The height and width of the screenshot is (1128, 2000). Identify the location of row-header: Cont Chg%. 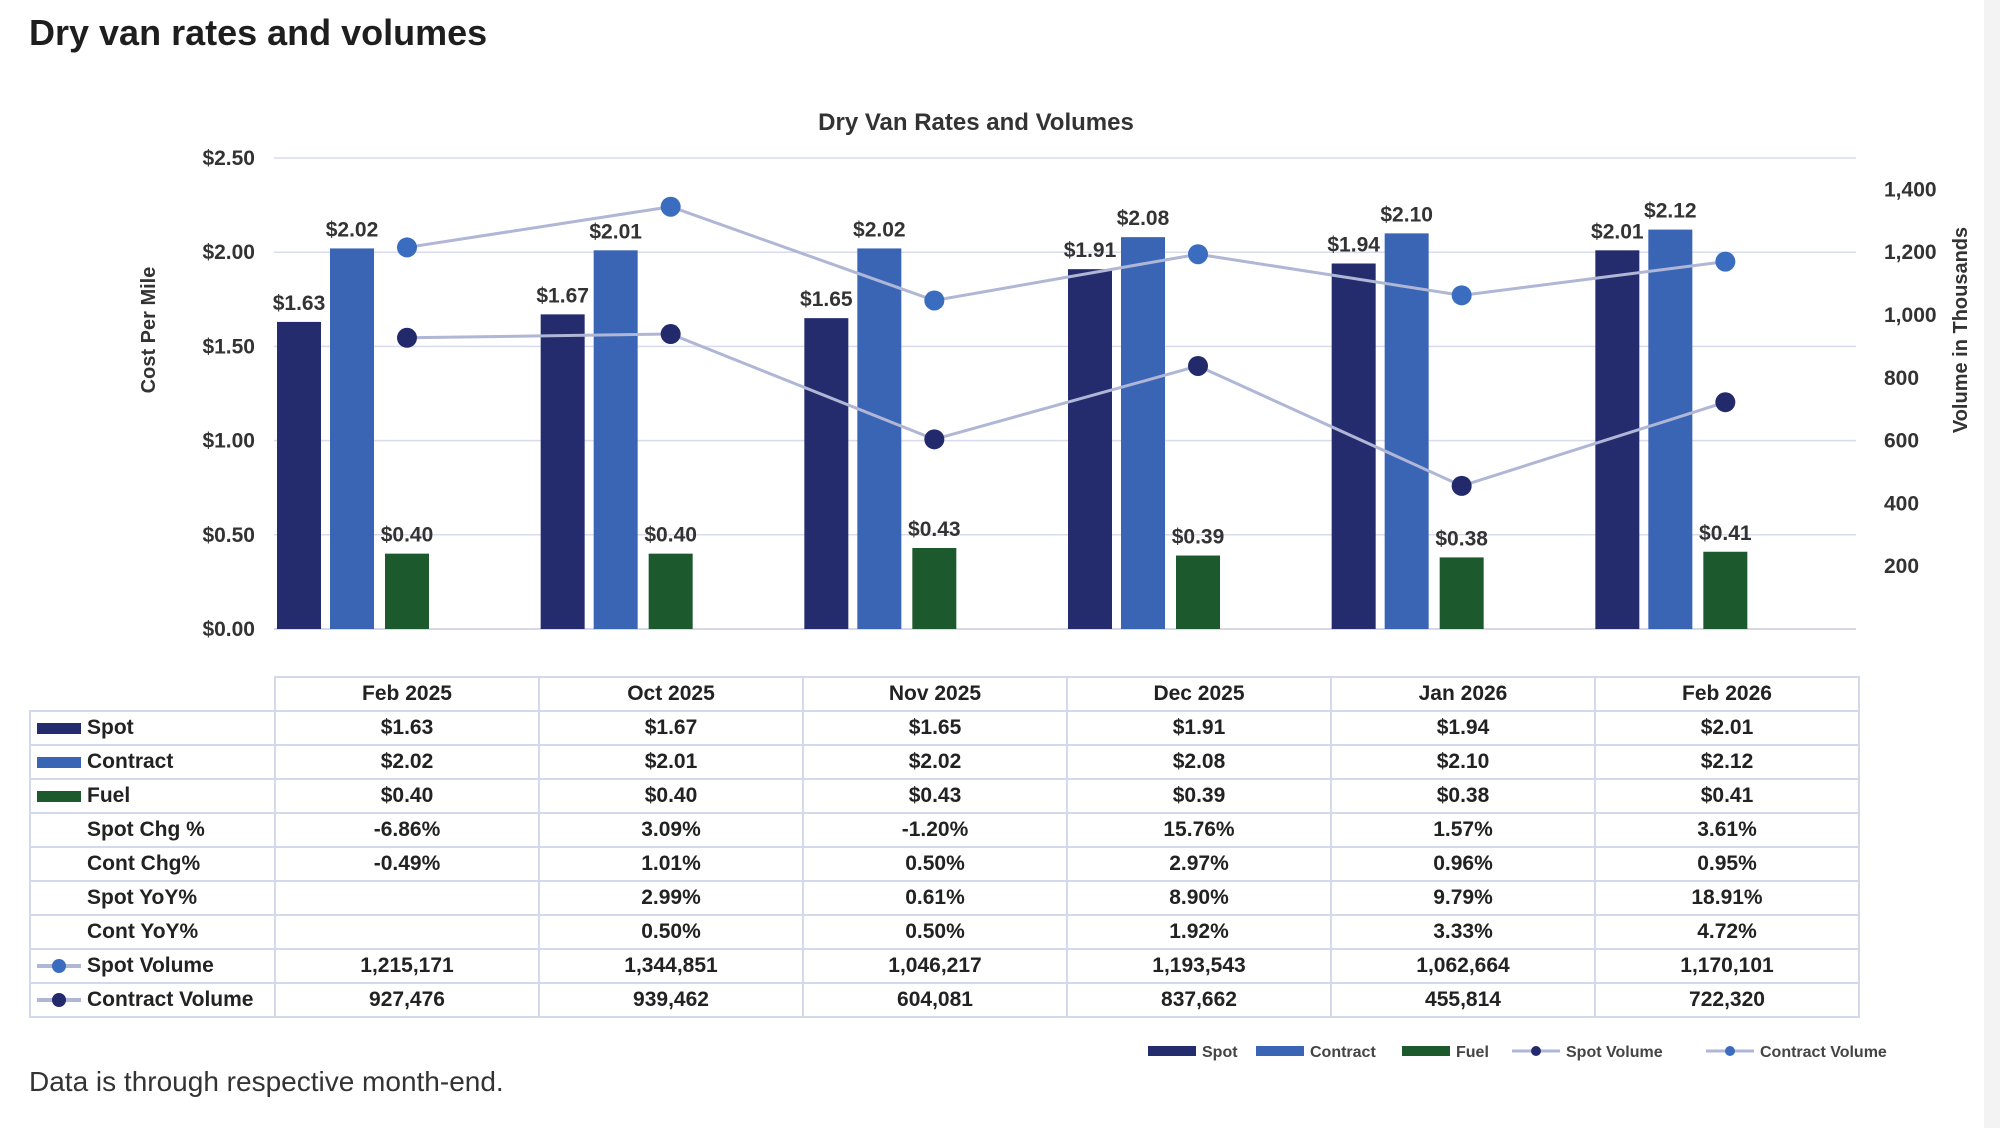
(152, 864).